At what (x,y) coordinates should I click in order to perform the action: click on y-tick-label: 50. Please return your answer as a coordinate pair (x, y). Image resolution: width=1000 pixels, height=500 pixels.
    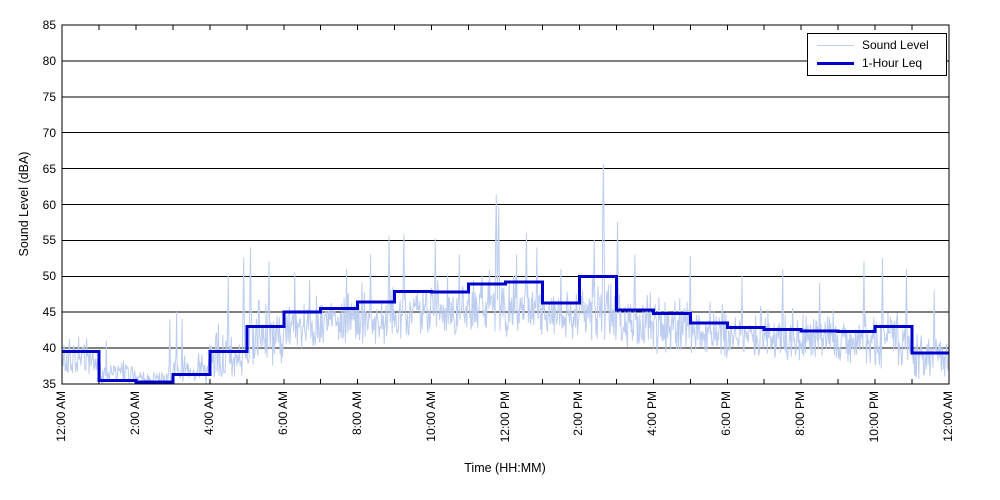
    Looking at the image, I should click on (49, 276).